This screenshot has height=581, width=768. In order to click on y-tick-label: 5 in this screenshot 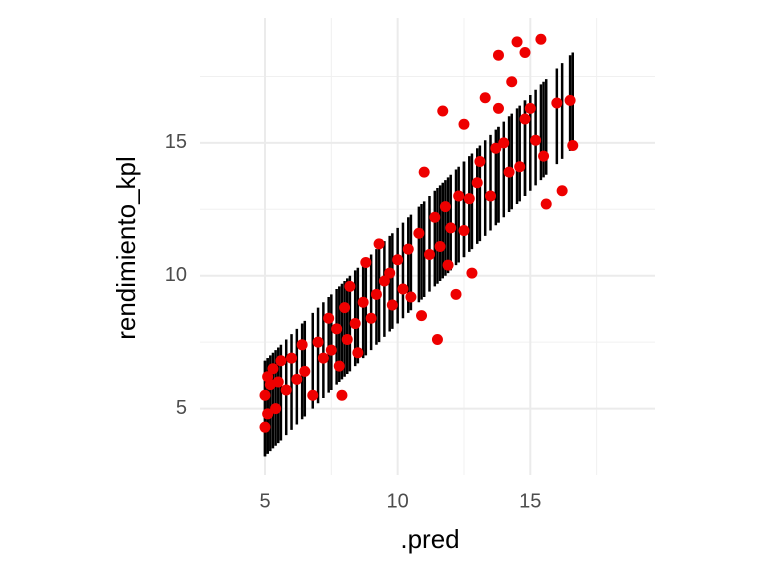, I will do `click(181, 408)`.